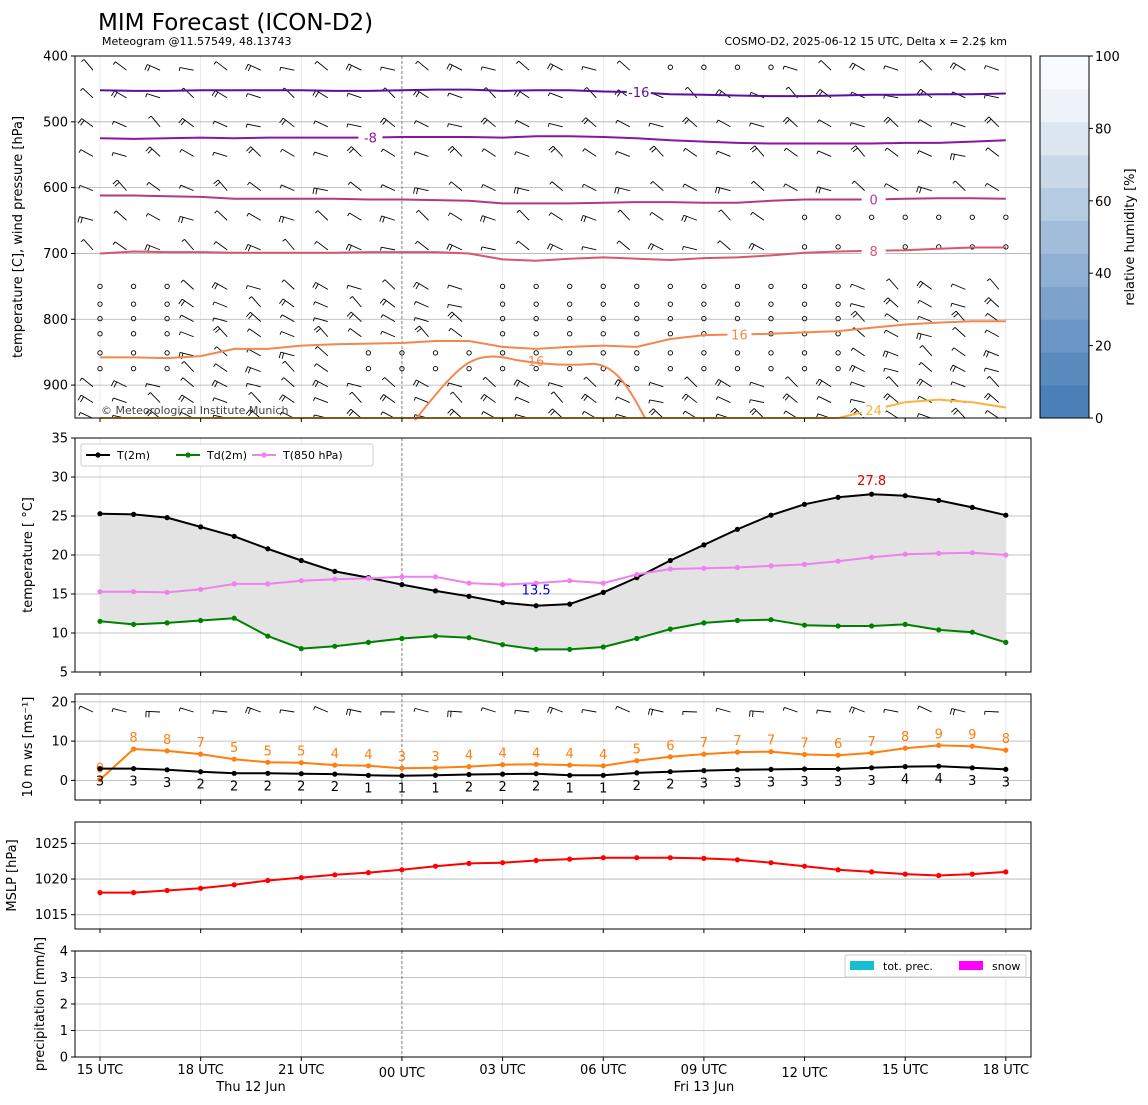 The image size is (1148, 1105). Describe the element at coordinates (200, 1070) in the screenshot. I see `xtick-label: 18 UTC` at that location.